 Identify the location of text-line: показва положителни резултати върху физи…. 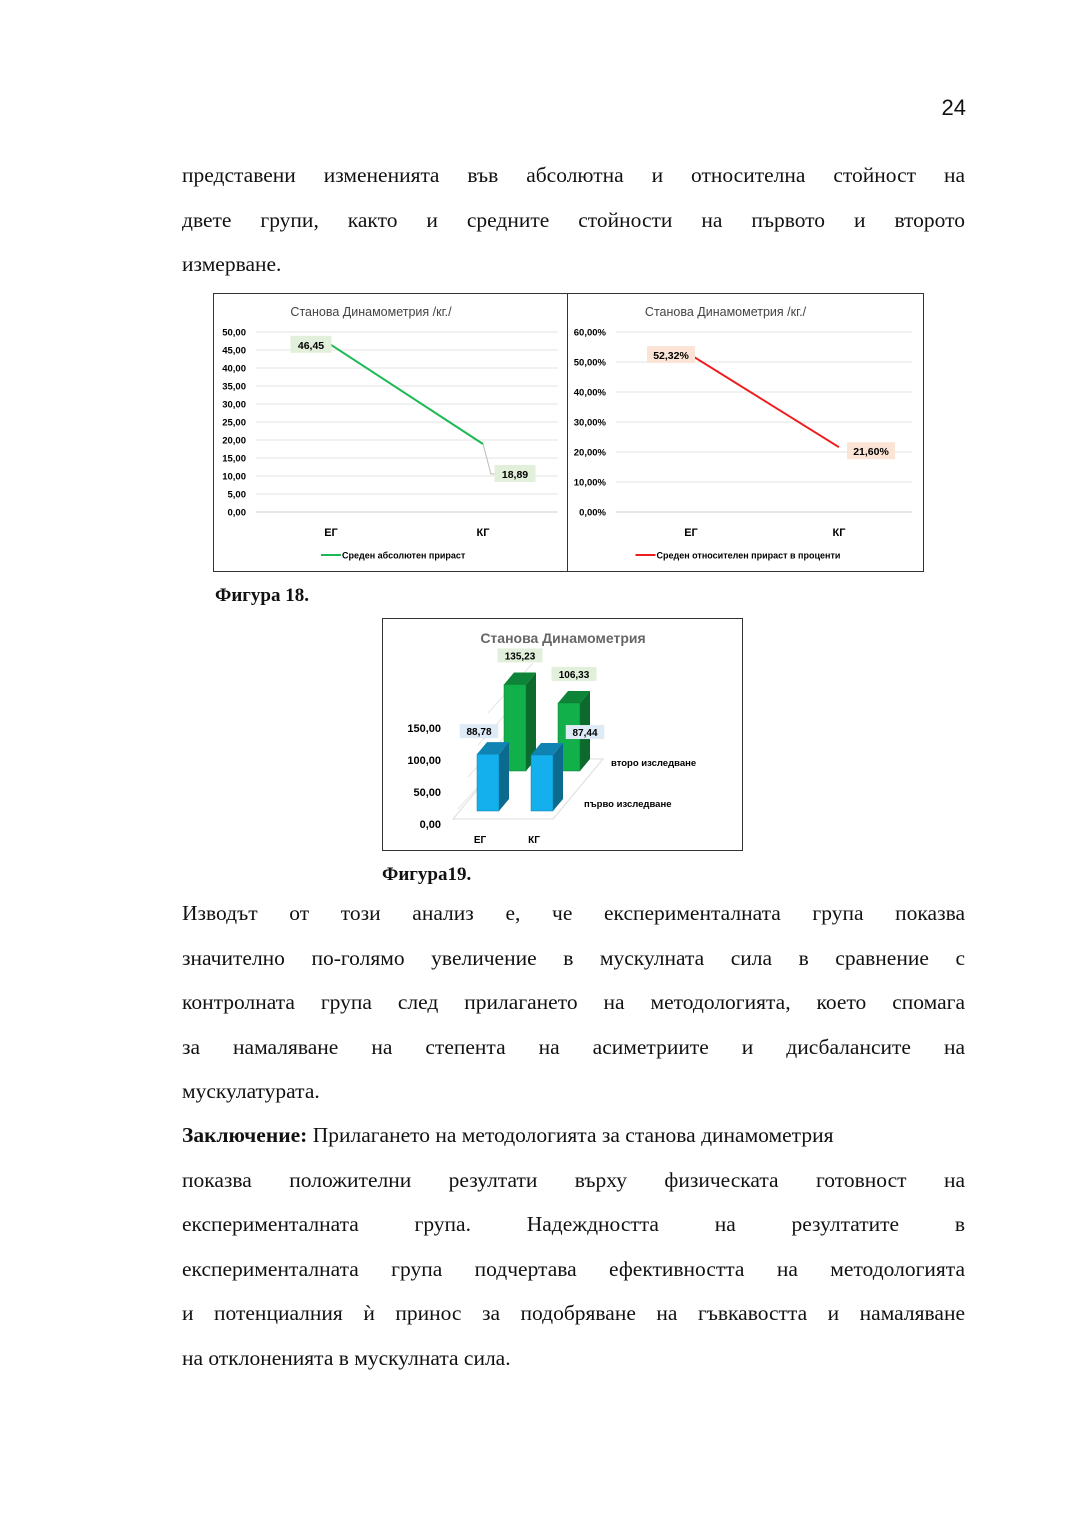
(573, 1179).